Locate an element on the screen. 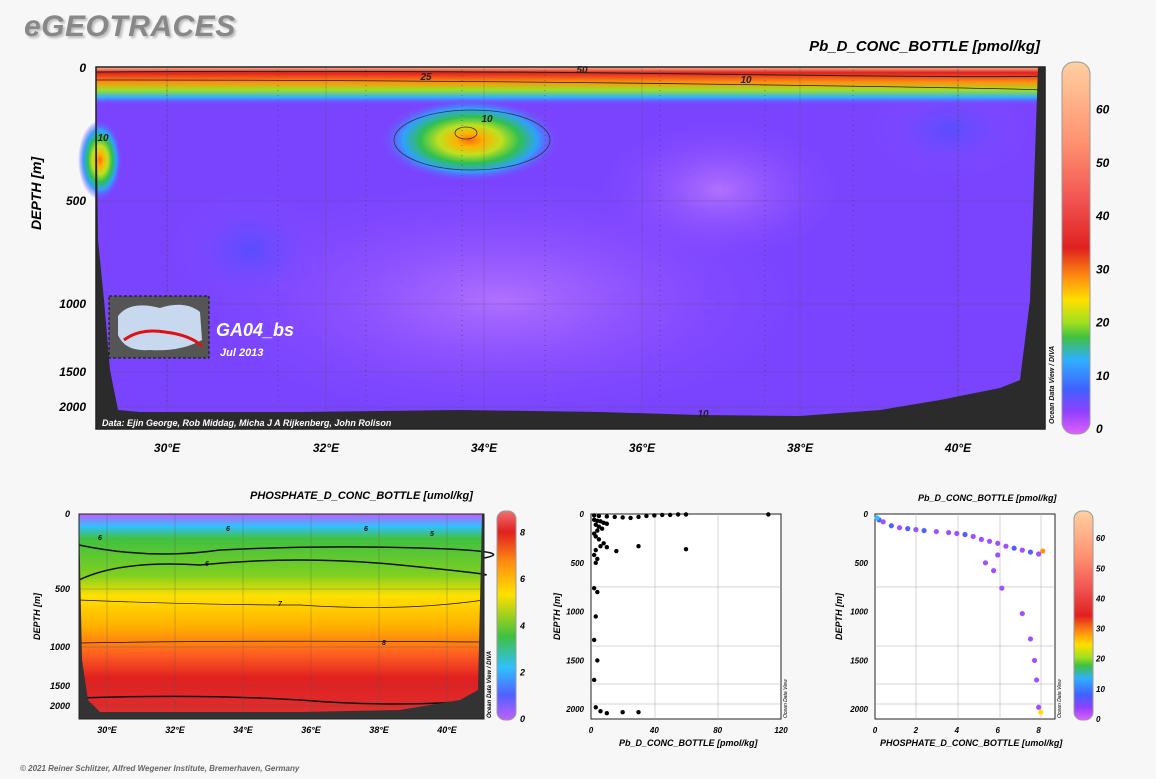  scatter1-ylabel: DEPTH [m] is located at coordinates (557, 616).